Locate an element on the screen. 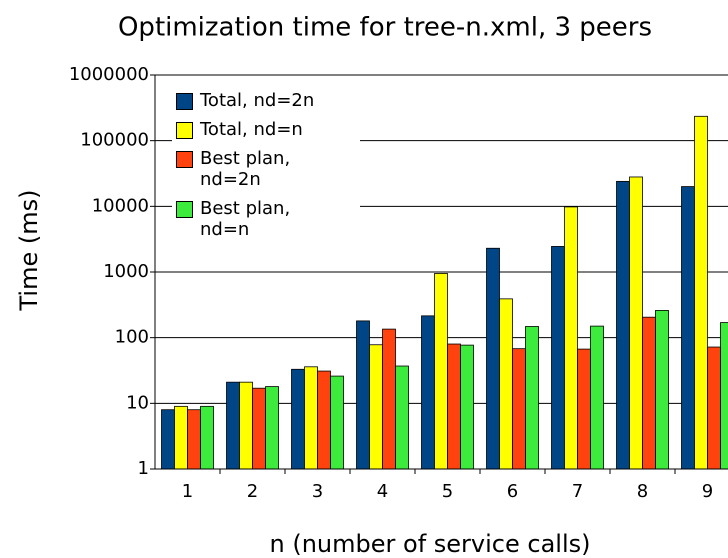  x-tick-label: 7 is located at coordinates (577, 491).